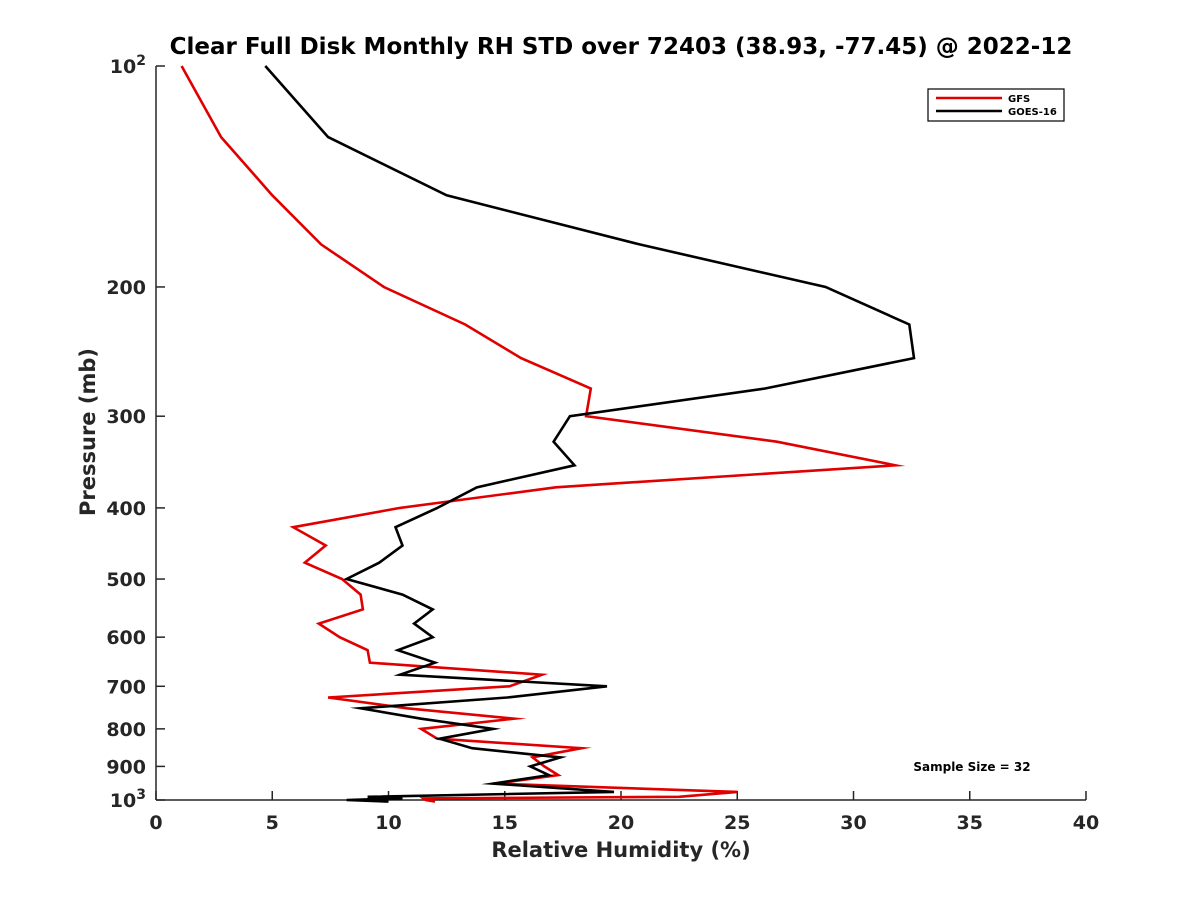 The image size is (1200, 900). What do you see at coordinates (853, 823) in the screenshot?
I see `x-tick-label: 30` at bounding box center [853, 823].